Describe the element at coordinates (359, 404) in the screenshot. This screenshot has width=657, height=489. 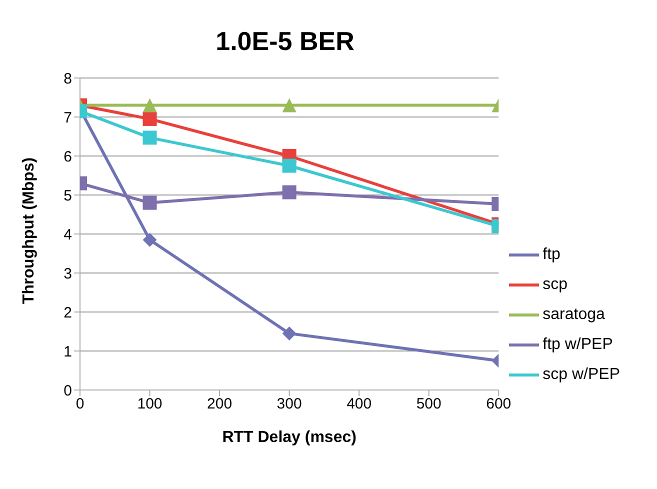
I see `x-tick-label: 400` at that location.